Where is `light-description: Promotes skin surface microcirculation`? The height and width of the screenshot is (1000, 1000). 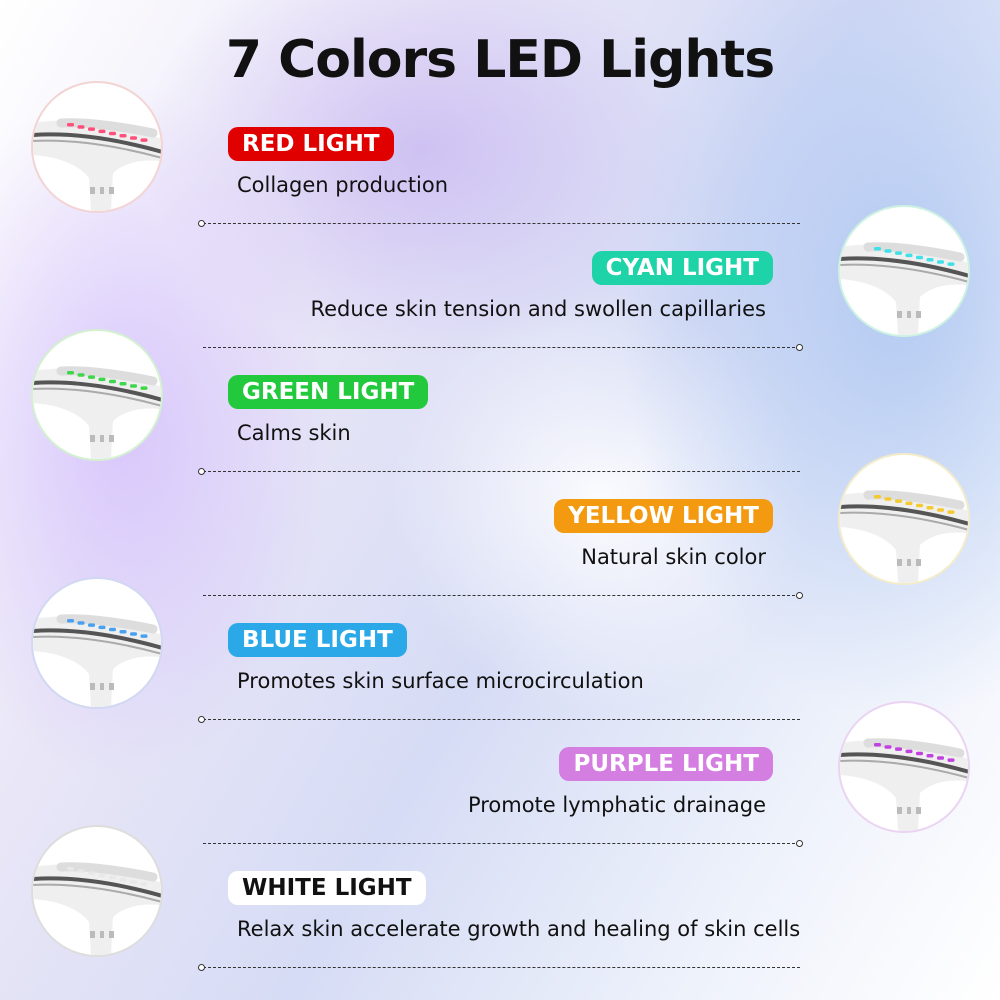 light-description: Promotes skin surface microcirculation is located at coordinates (440, 681).